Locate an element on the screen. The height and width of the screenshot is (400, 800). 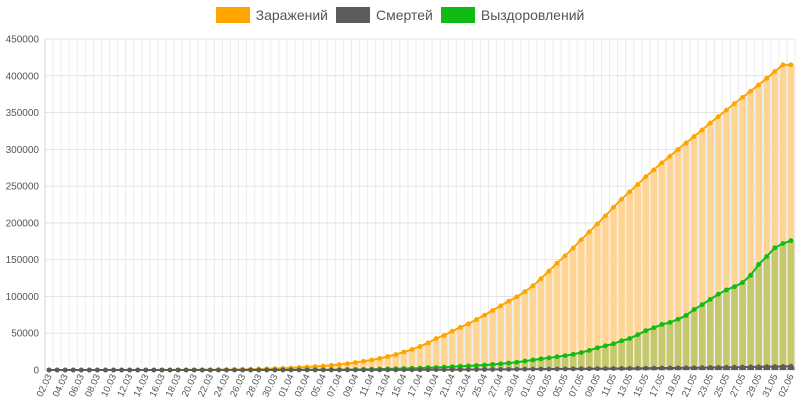
legend-swatch-recoveries is located at coordinates (457, 15).